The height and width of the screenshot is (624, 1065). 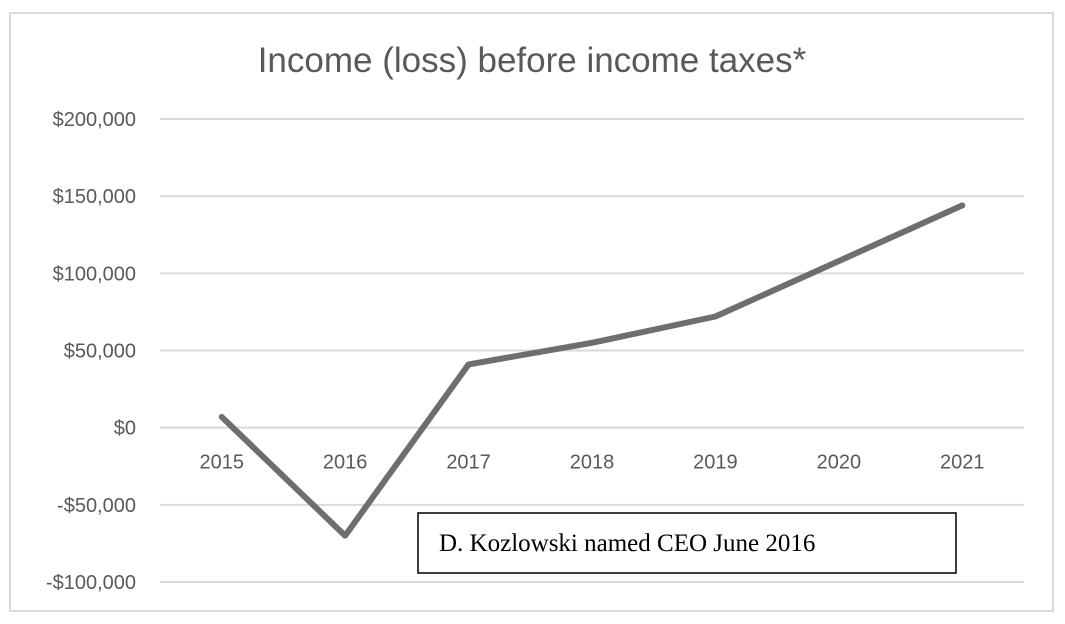 I want to click on x-tick-label: 2019, so click(x=715, y=463).